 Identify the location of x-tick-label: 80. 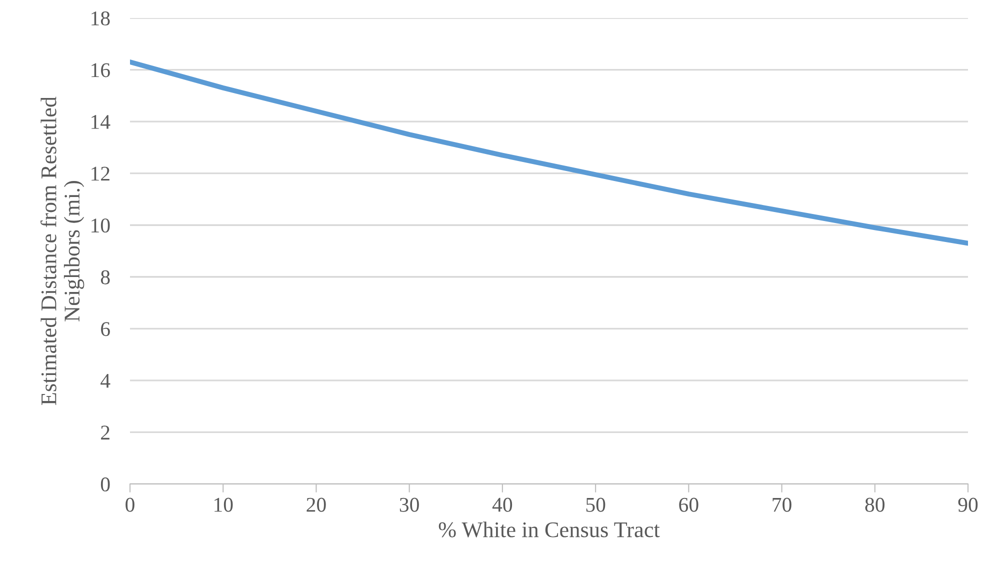
(875, 505).